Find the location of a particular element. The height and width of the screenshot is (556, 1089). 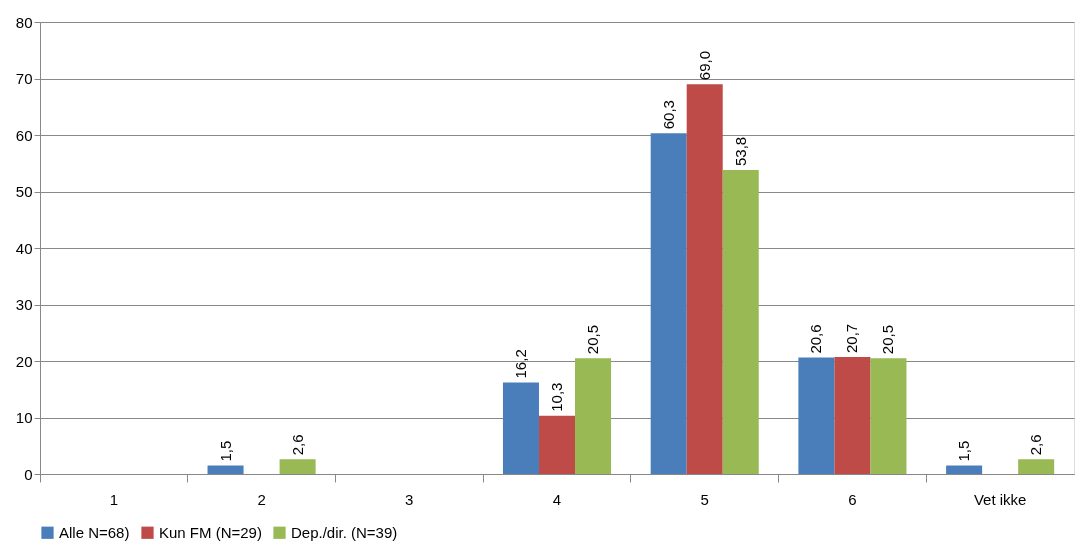

y-tick-label: 30 is located at coordinates (24, 304).